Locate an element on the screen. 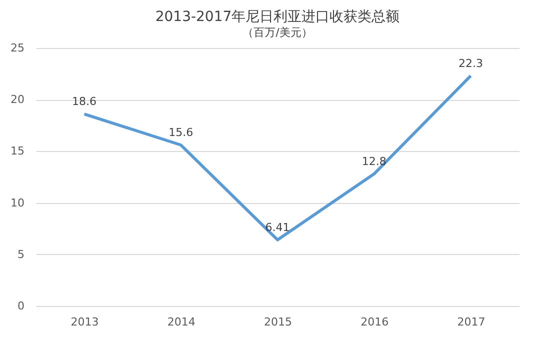 The width and height of the screenshot is (544, 337). data-label: 15.6 is located at coordinates (181, 133).